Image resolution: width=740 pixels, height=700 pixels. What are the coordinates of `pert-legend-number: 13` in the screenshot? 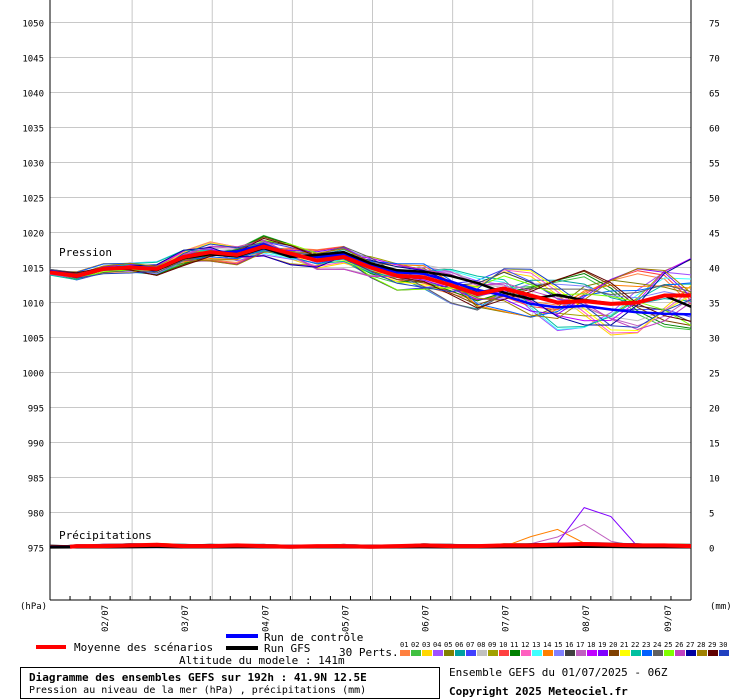 It's located at (536, 645).